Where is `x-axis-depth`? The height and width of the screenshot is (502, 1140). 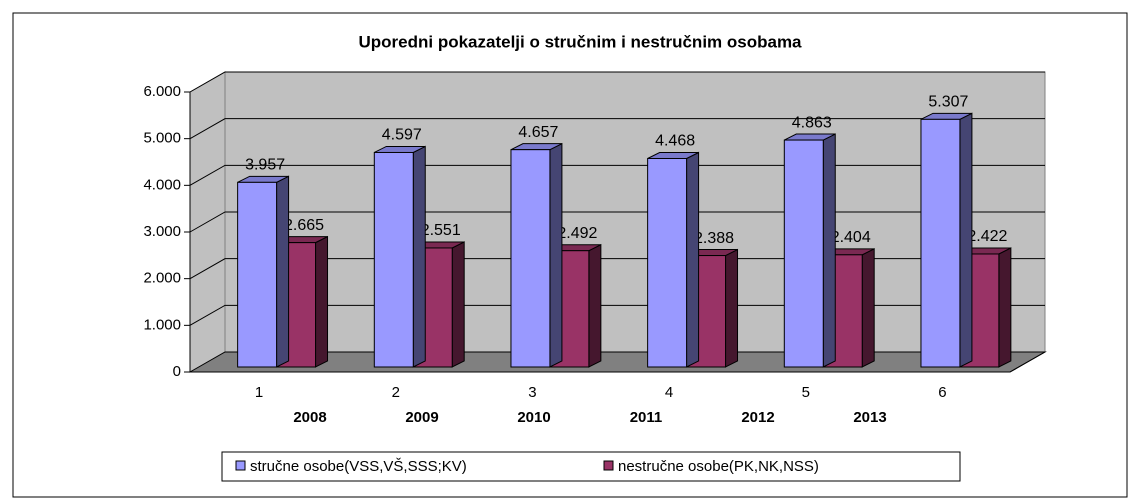
x-axis-depth is located at coordinates (1027, 362).